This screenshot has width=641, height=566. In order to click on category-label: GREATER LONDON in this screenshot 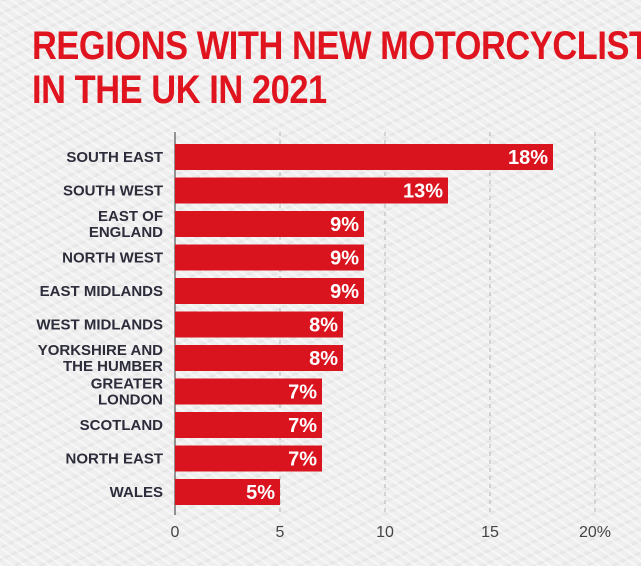, I will do `click(127, 392)`.